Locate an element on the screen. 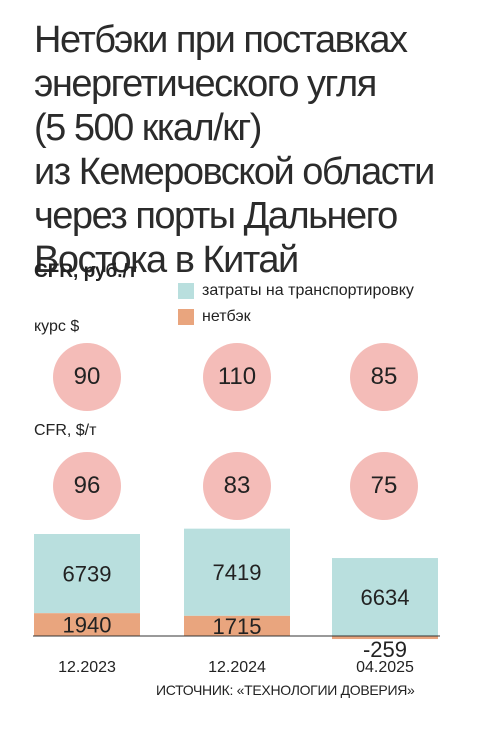  legend-swatch-transport is located at coordinates (186, 291).